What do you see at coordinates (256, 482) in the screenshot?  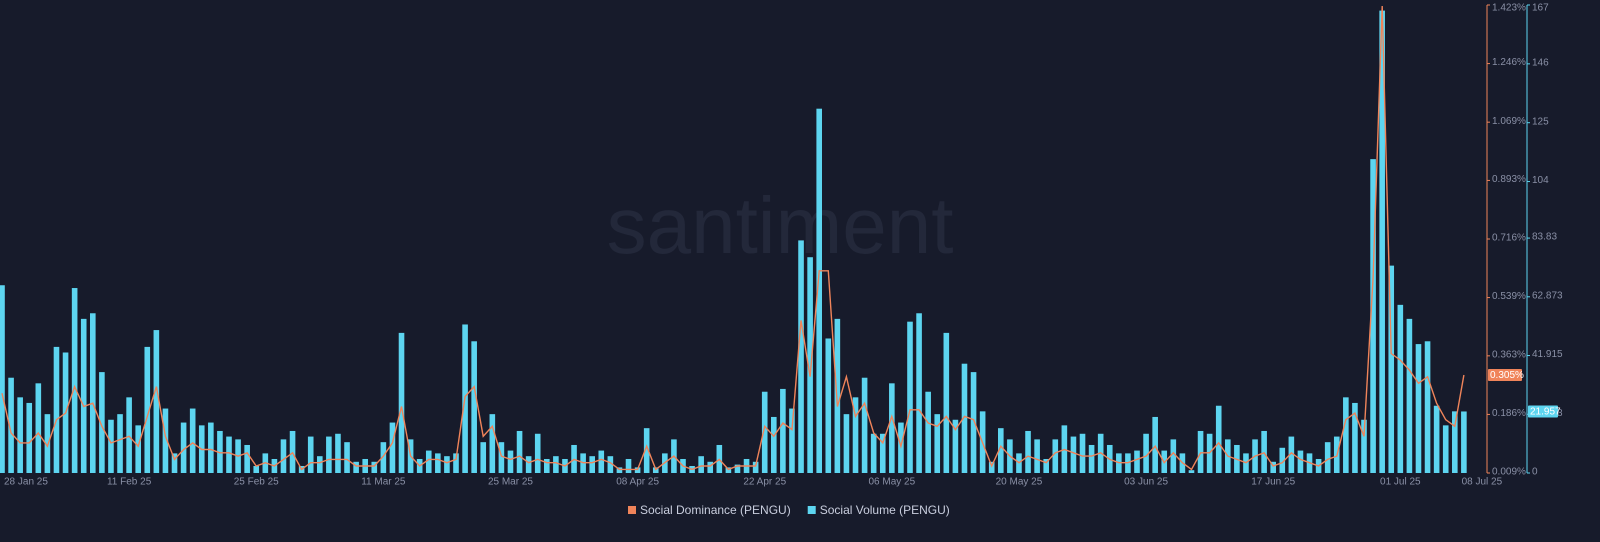 I see `x-tick-label: 25 Feb 25` at bounding box center [256, 482].